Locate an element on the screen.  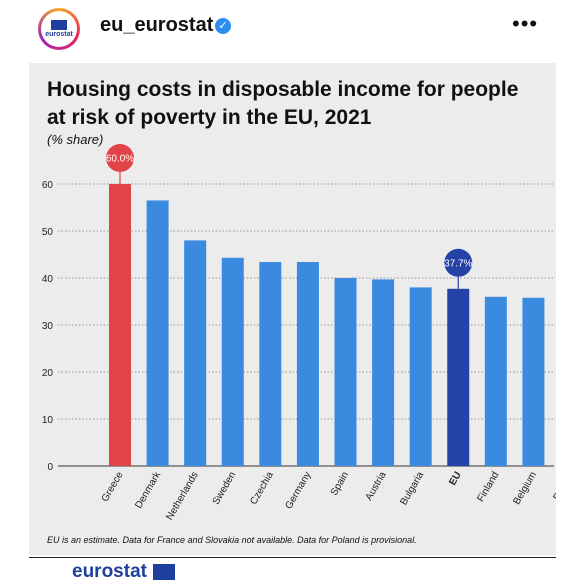
more-horizontal-icon: ••• is located at coordinates (525, 23).